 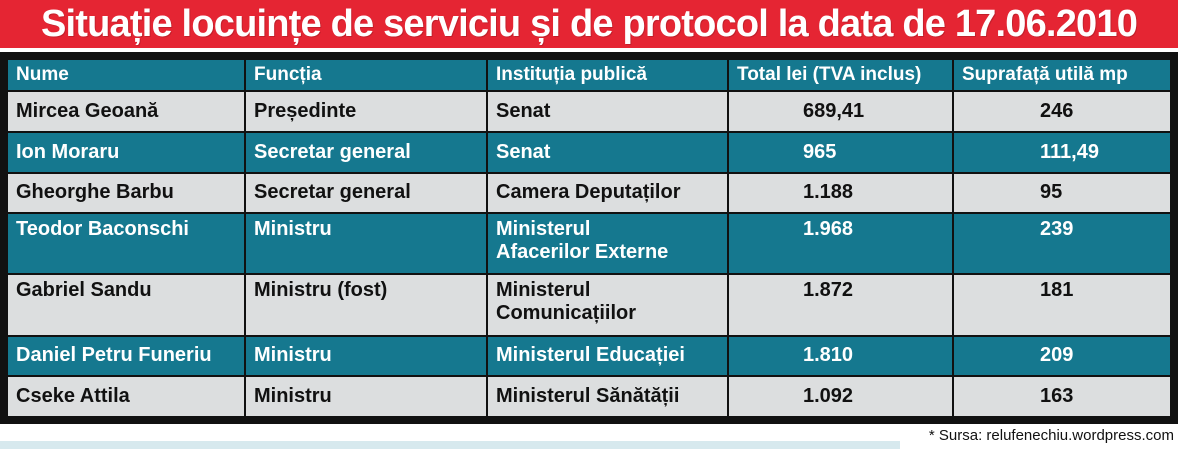 I want to click on institution-line-2: Comunicațiilor, so click(x=566, y=313).